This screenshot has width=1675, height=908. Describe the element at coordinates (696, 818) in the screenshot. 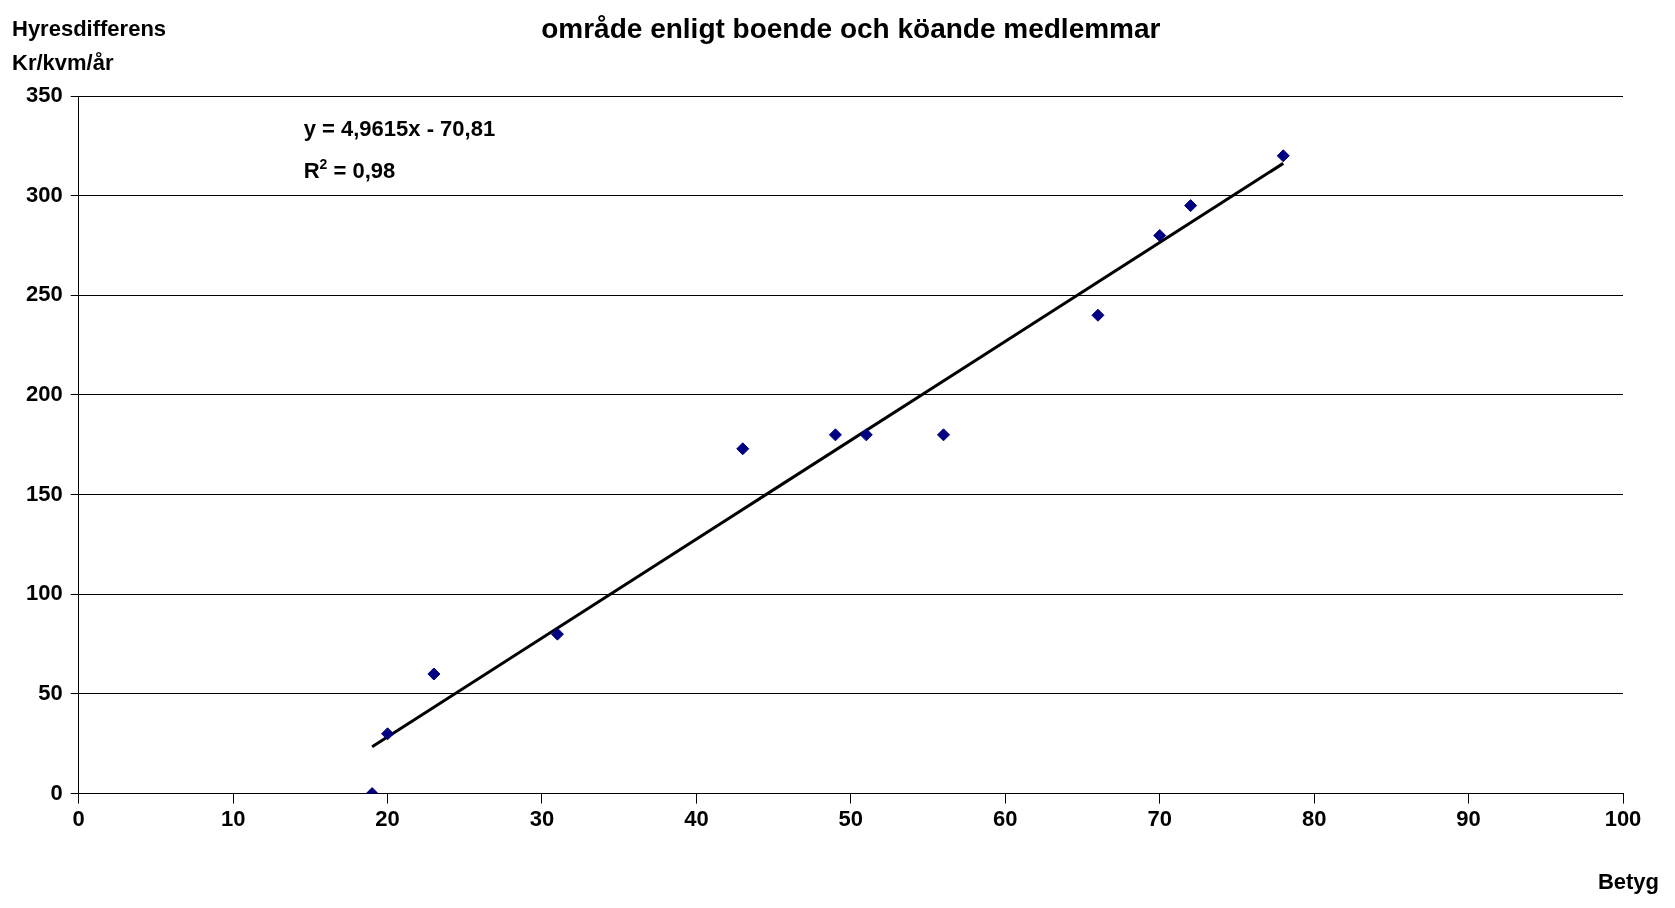

I see `x-tick-label: 40` at that location.